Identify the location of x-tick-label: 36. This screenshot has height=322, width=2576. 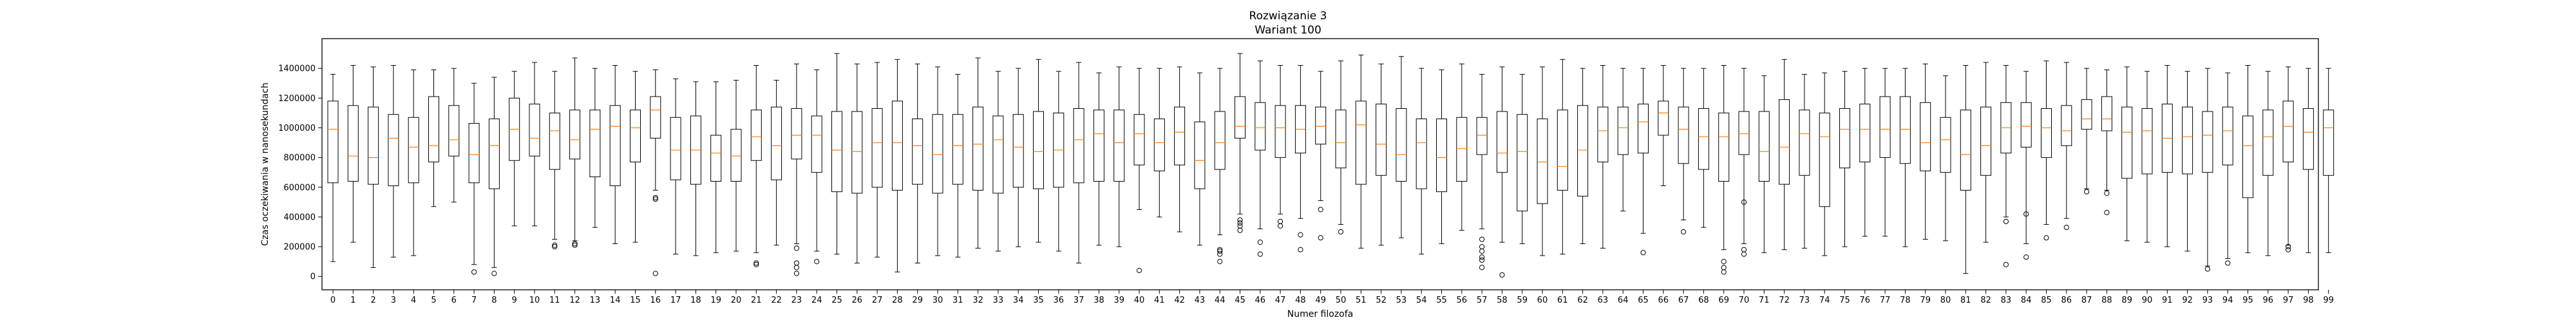
(1060, 301).